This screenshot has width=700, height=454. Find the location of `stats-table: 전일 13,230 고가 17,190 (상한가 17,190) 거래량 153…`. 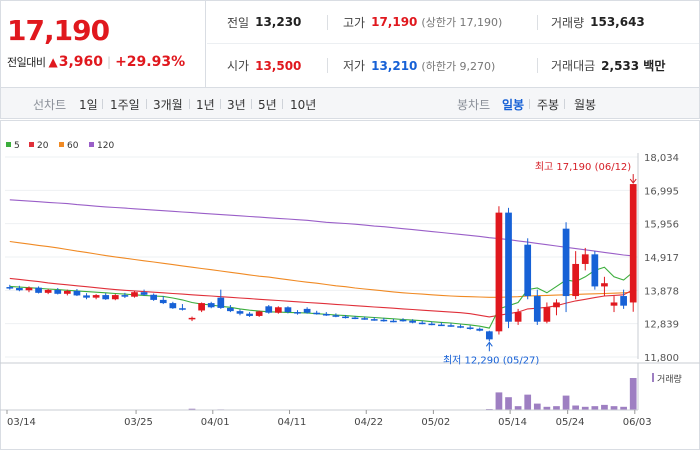

stats-table: 전일 13,230 고가 17,190 (상한가 17,190) 거래량 153… is located at coordinates (453, 44).